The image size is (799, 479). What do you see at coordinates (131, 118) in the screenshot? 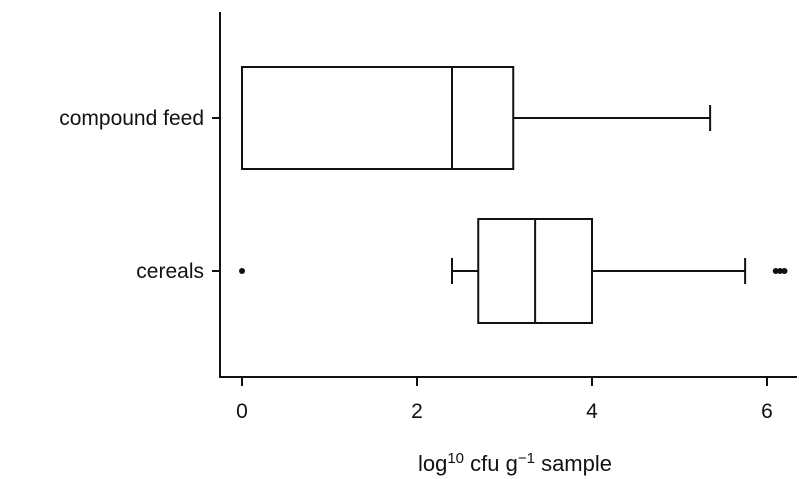
I see `category-label: compound feed` at bounding box center [131, 118].